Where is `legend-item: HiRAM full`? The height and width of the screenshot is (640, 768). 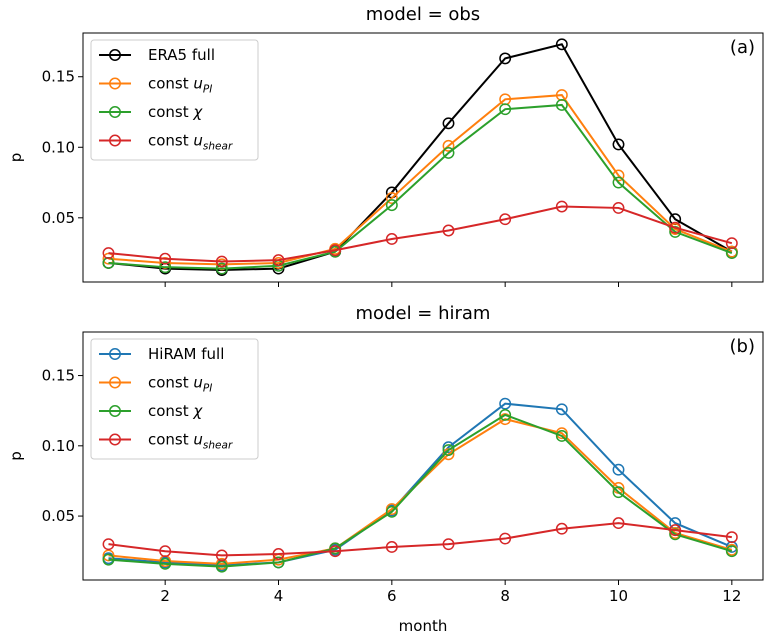 legend-item: HiRAM full is located at coordinates (161, 354).